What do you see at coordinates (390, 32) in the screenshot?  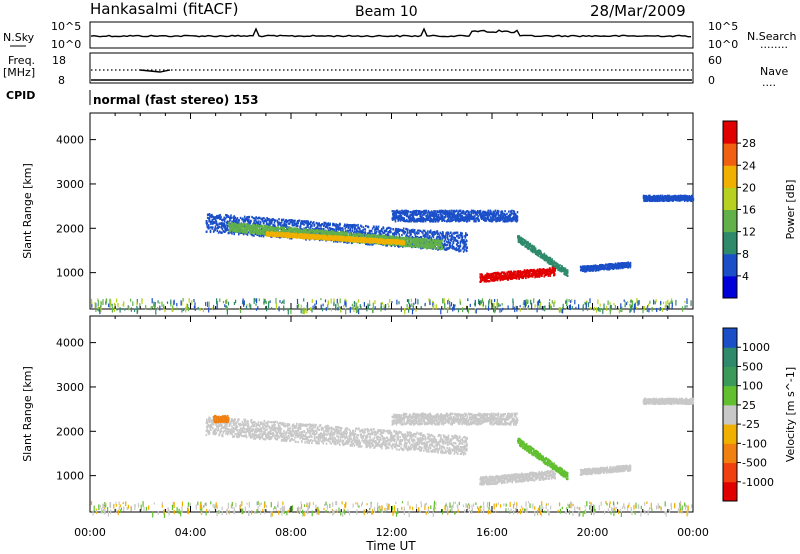 I see `noise-sky-line` at bounding box center [390, 32].